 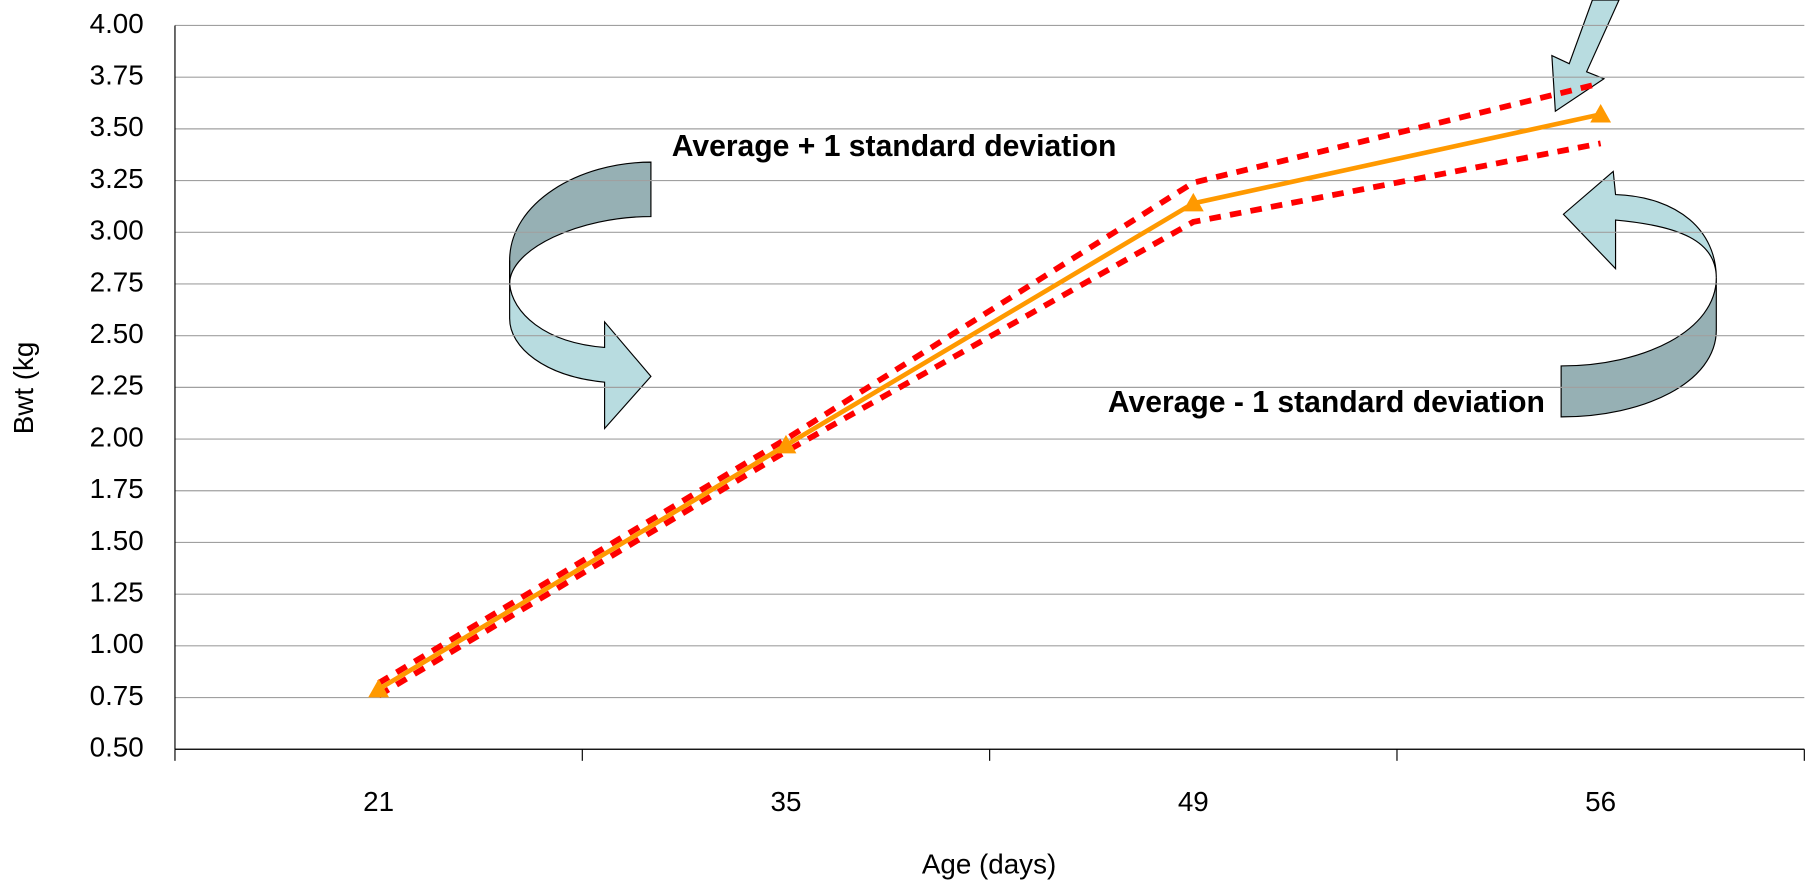 What do you see at coordinates (378, 801) in the screenshot?
I see `x-tick-label: 21` at bounding box center [378, 801].